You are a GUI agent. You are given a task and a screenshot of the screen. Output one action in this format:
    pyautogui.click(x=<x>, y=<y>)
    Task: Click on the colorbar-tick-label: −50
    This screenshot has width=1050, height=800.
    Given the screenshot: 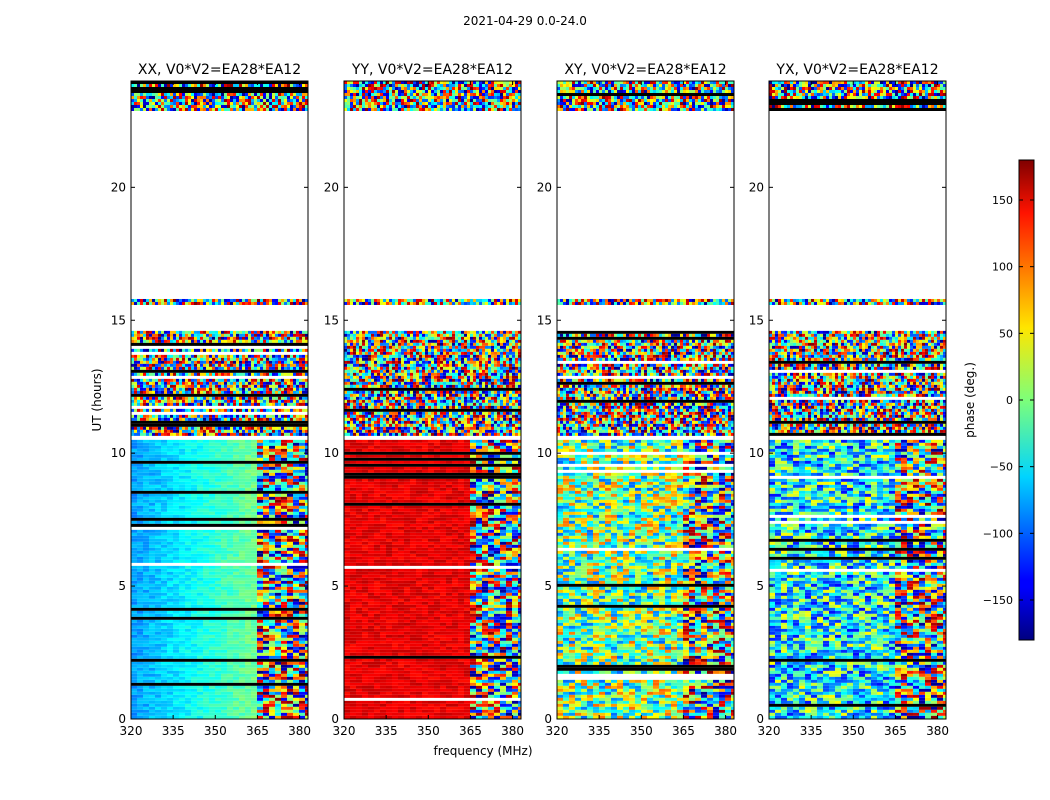 What is the action you would take?
    pyautogui.click(x=1001, y=467)
    